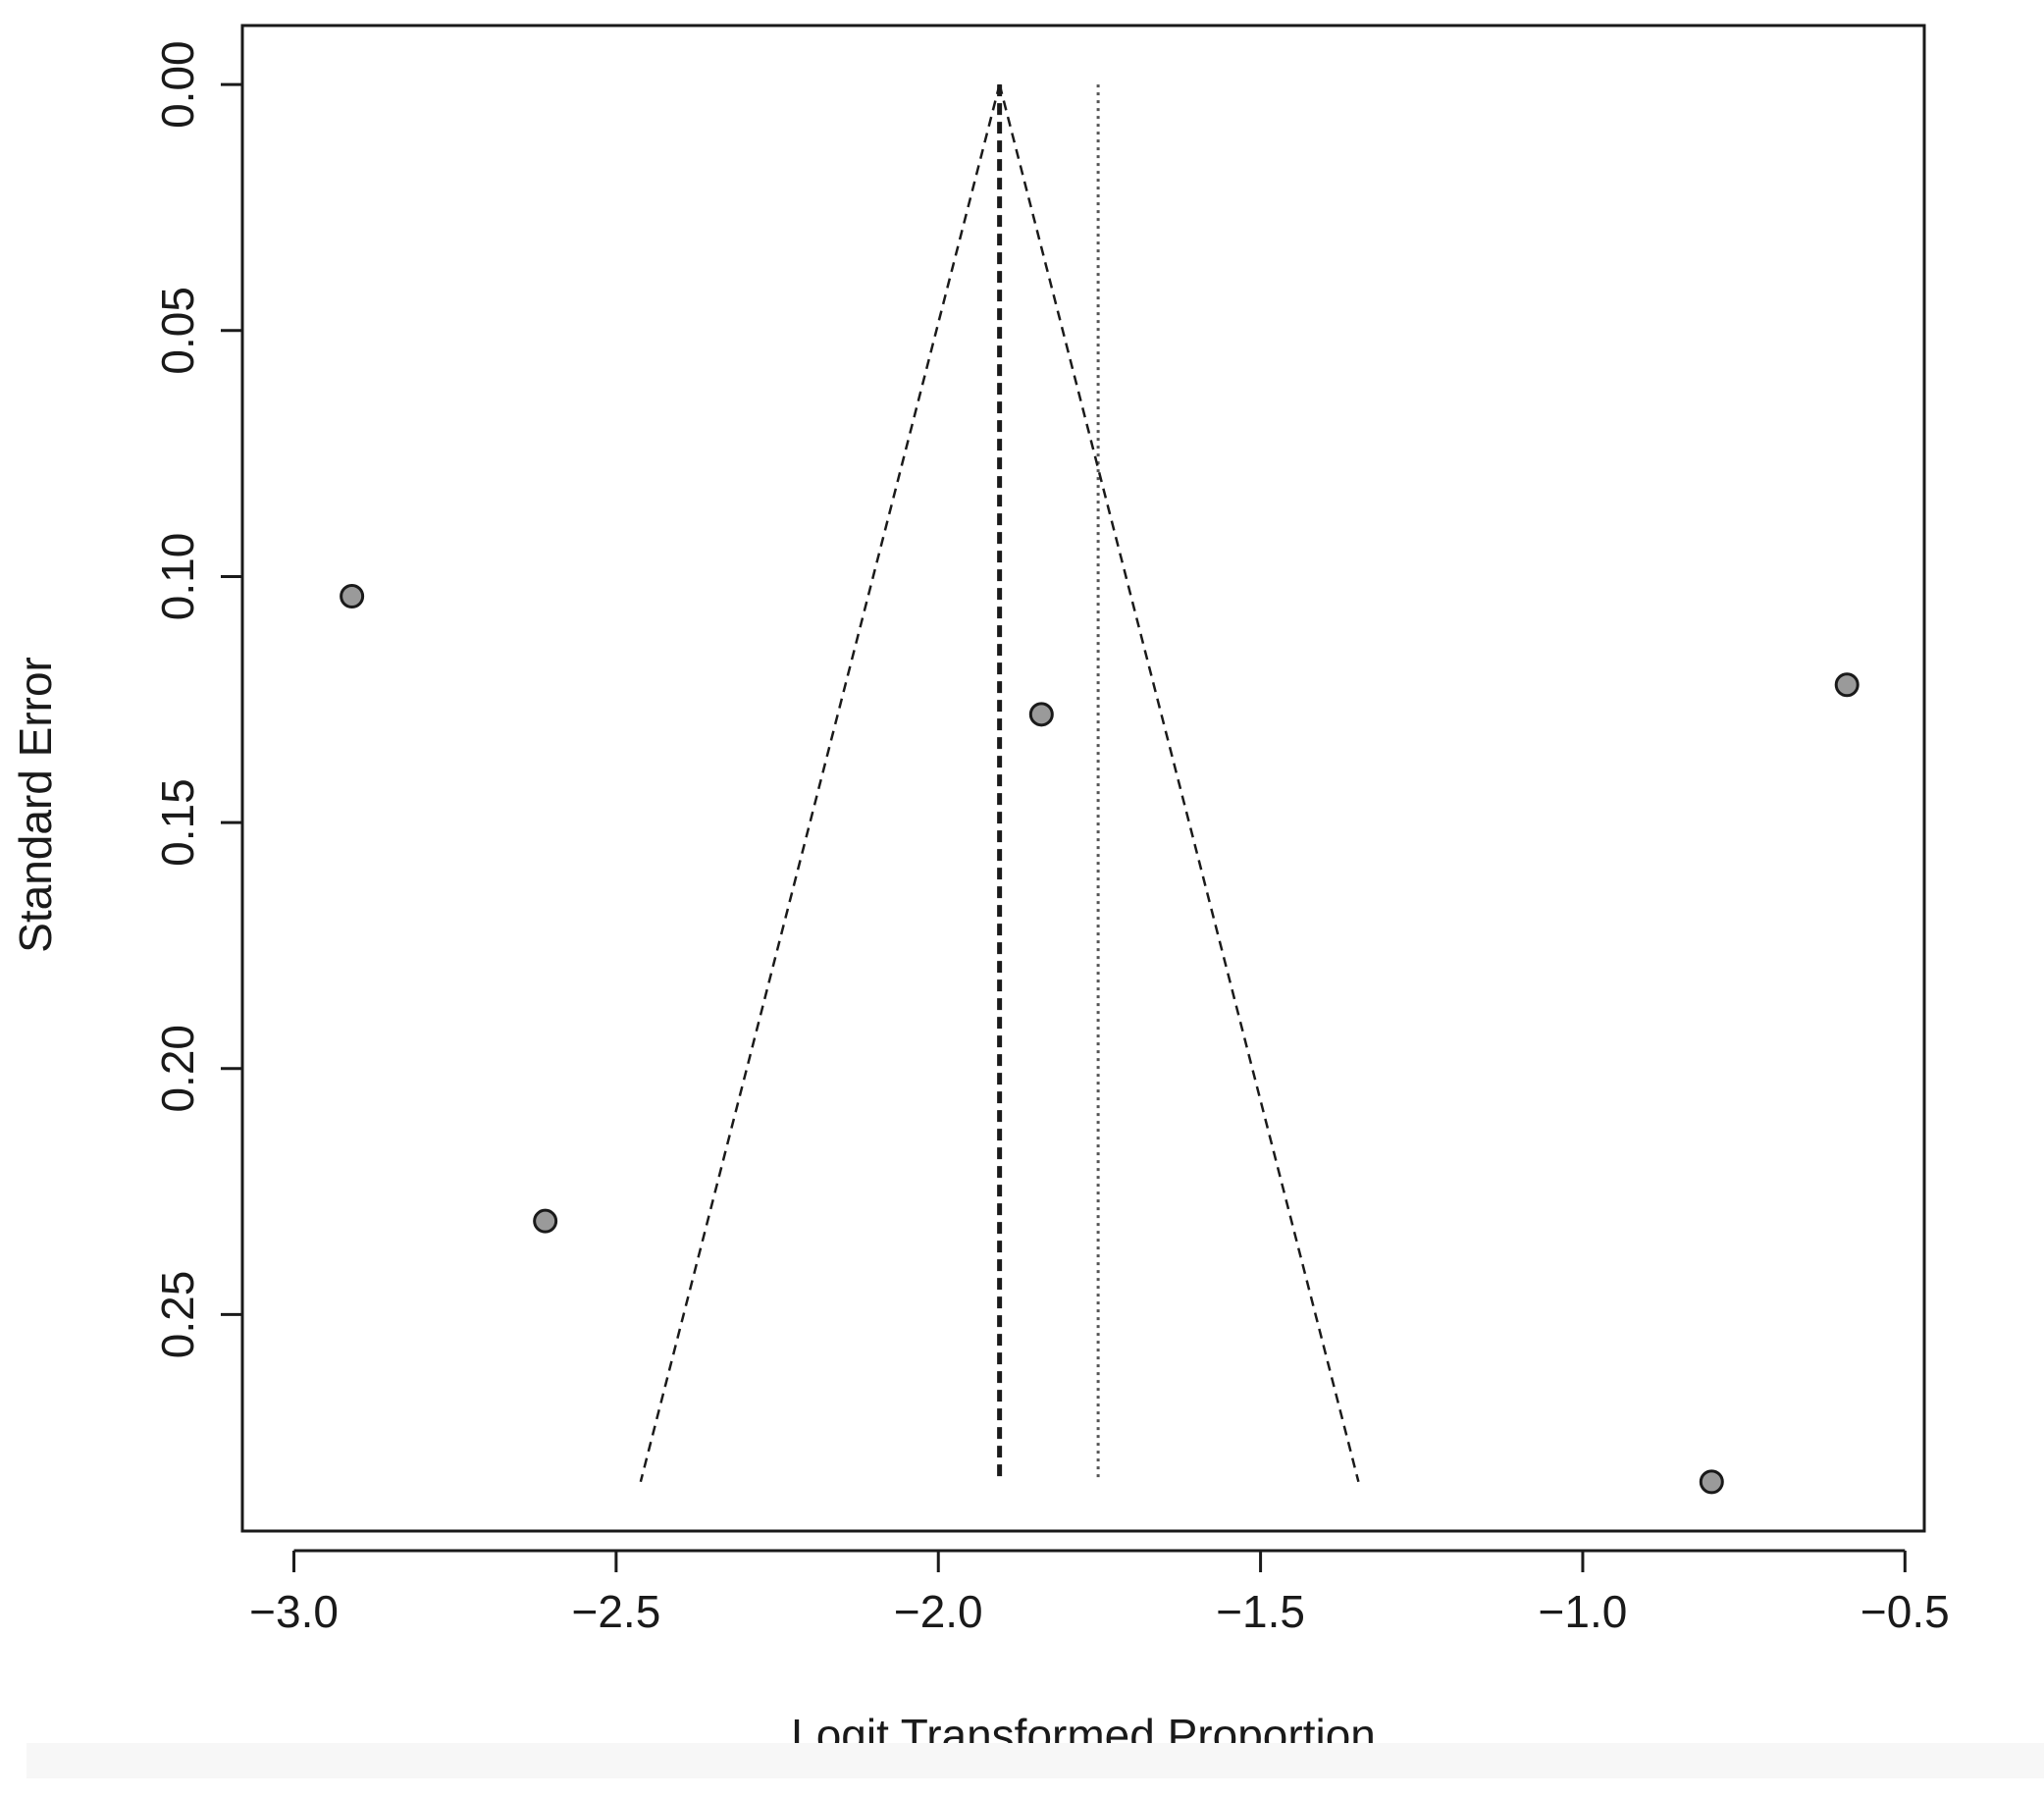 This screenshot has height=1797, width=2044. What do you see at coordinates (177, 577) in the screenshot?
I see `y-tick-label: 0.10` at bounding box center [177, 577].